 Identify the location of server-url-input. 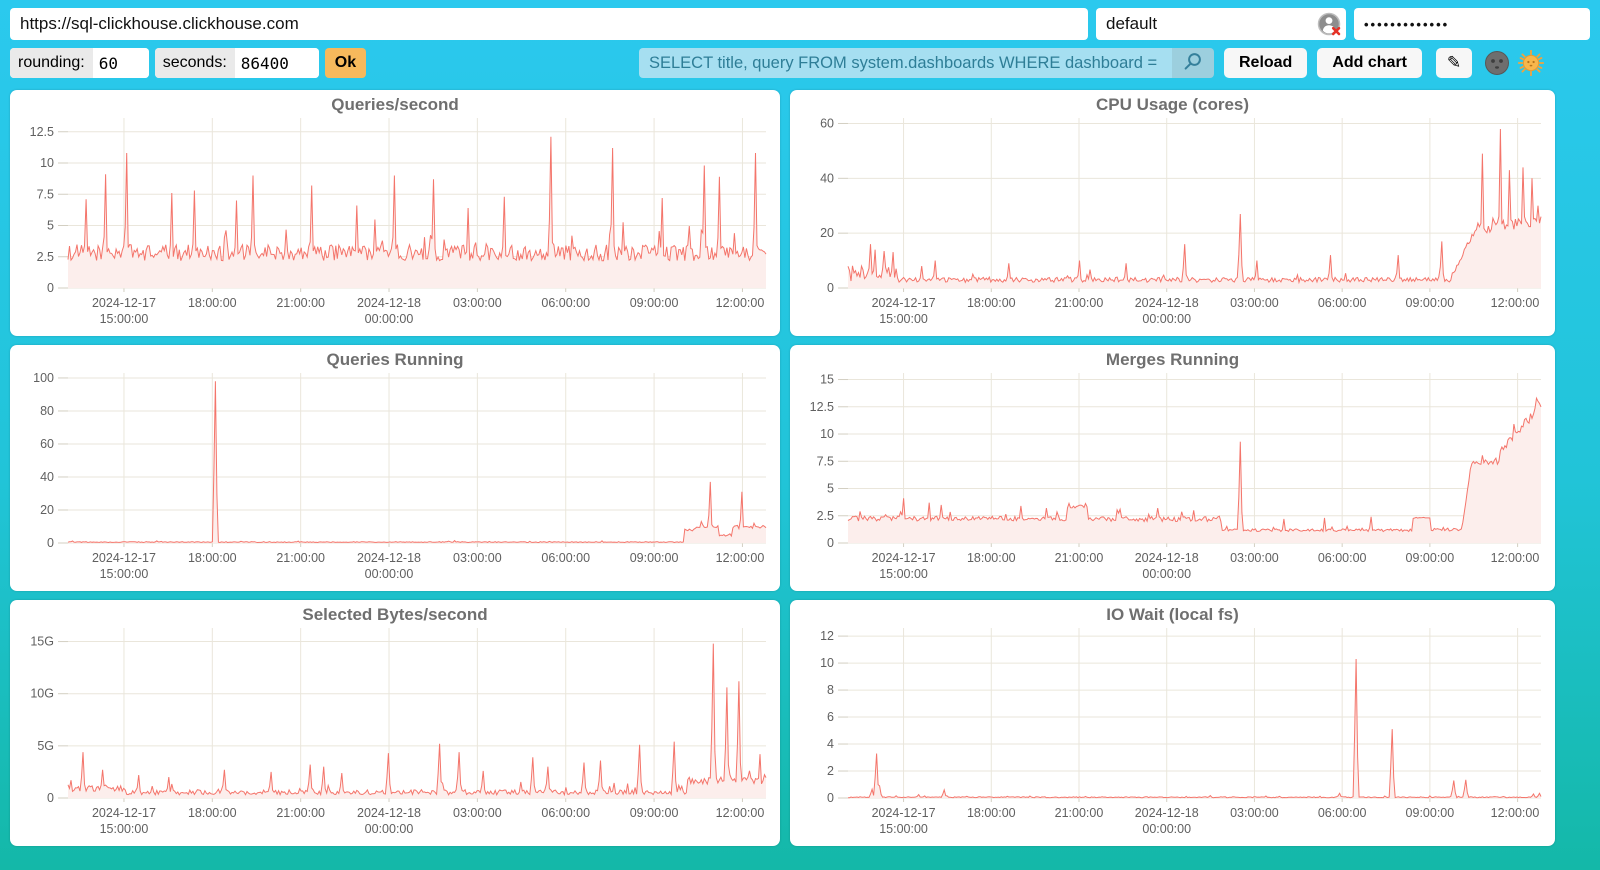
(549, 24).